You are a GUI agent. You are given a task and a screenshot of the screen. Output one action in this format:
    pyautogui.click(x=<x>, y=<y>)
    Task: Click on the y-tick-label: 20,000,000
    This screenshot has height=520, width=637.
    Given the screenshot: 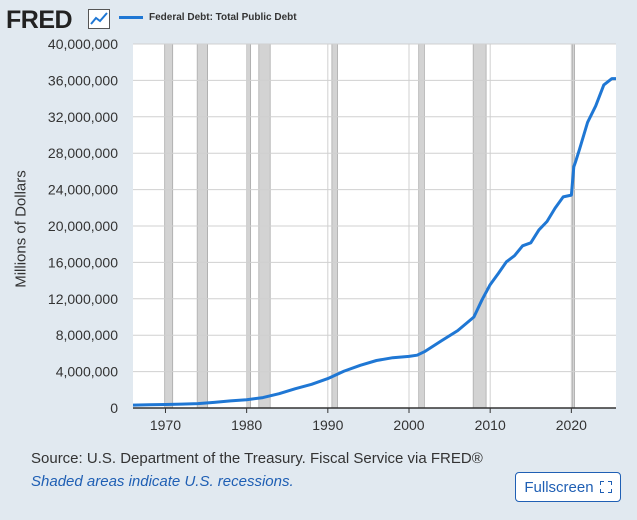 What is the action you would take?
    pyautogui.click(x=83, y=226)
    